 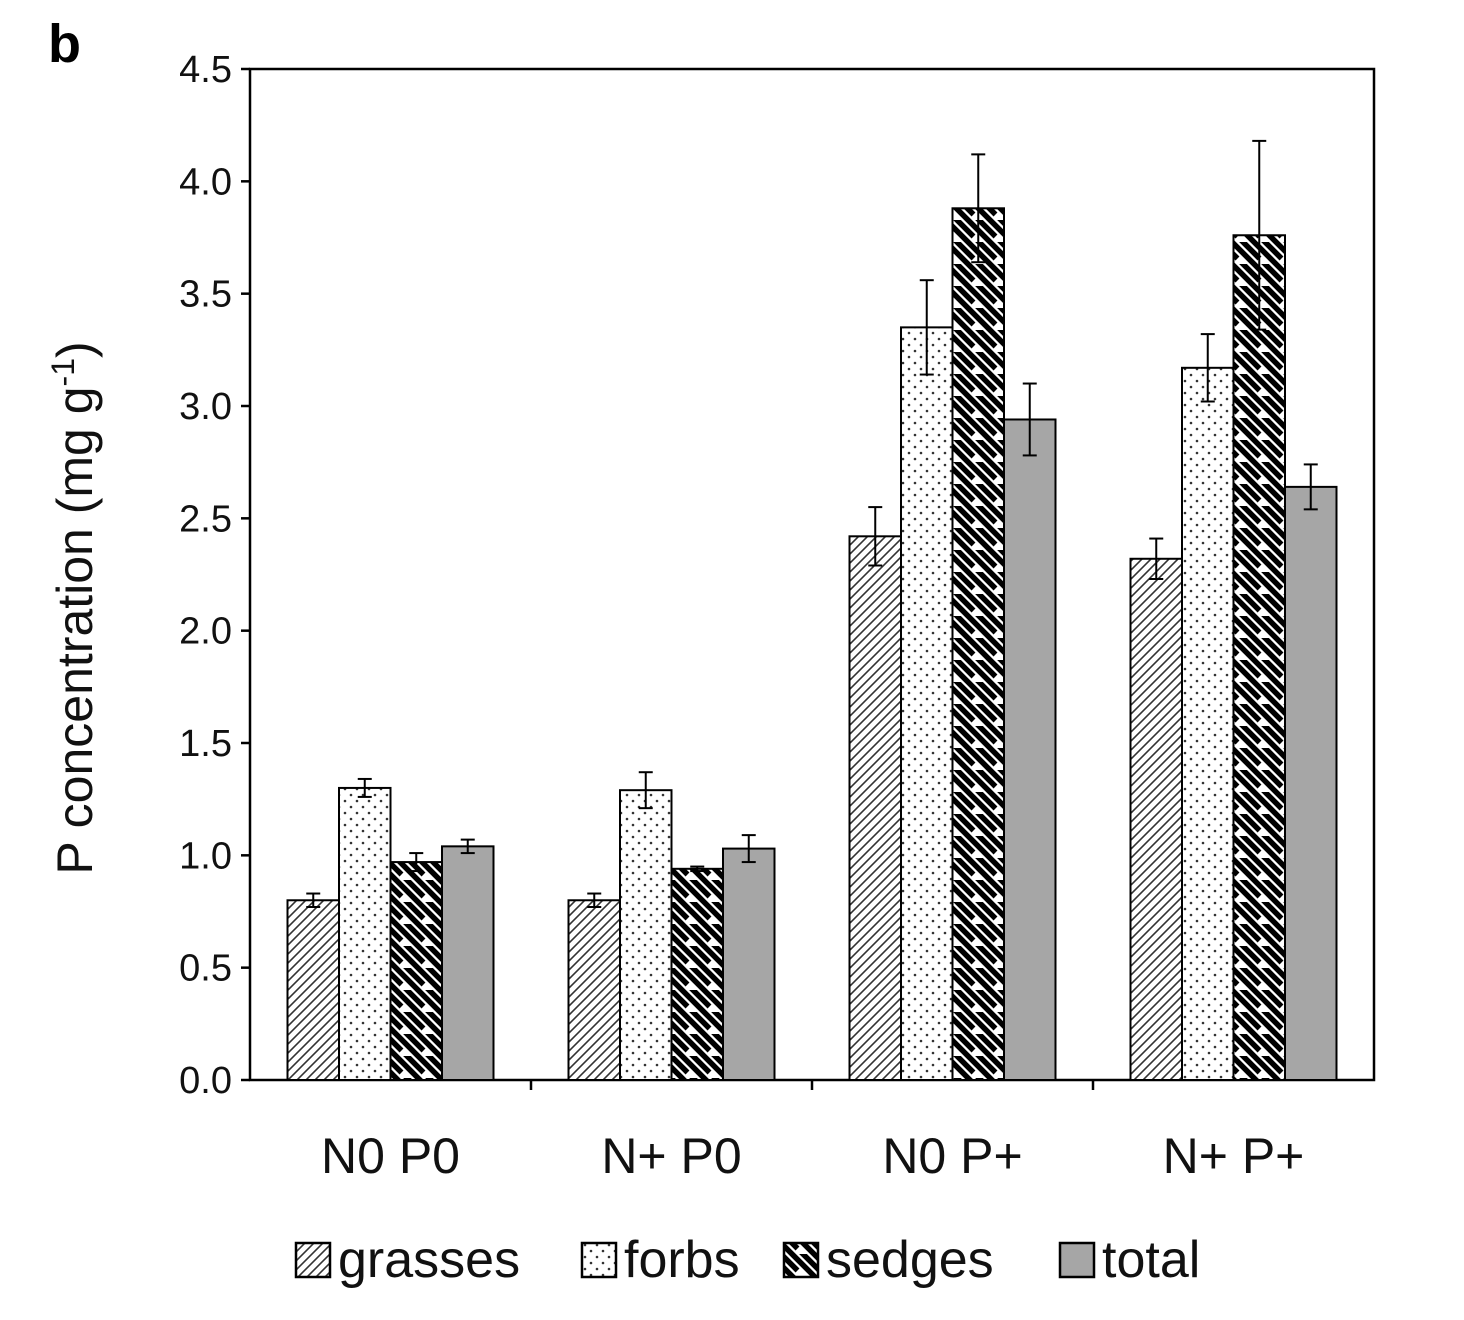 I want to click on legend: grasses forbs sedges total, so click(x=747, y=1260).